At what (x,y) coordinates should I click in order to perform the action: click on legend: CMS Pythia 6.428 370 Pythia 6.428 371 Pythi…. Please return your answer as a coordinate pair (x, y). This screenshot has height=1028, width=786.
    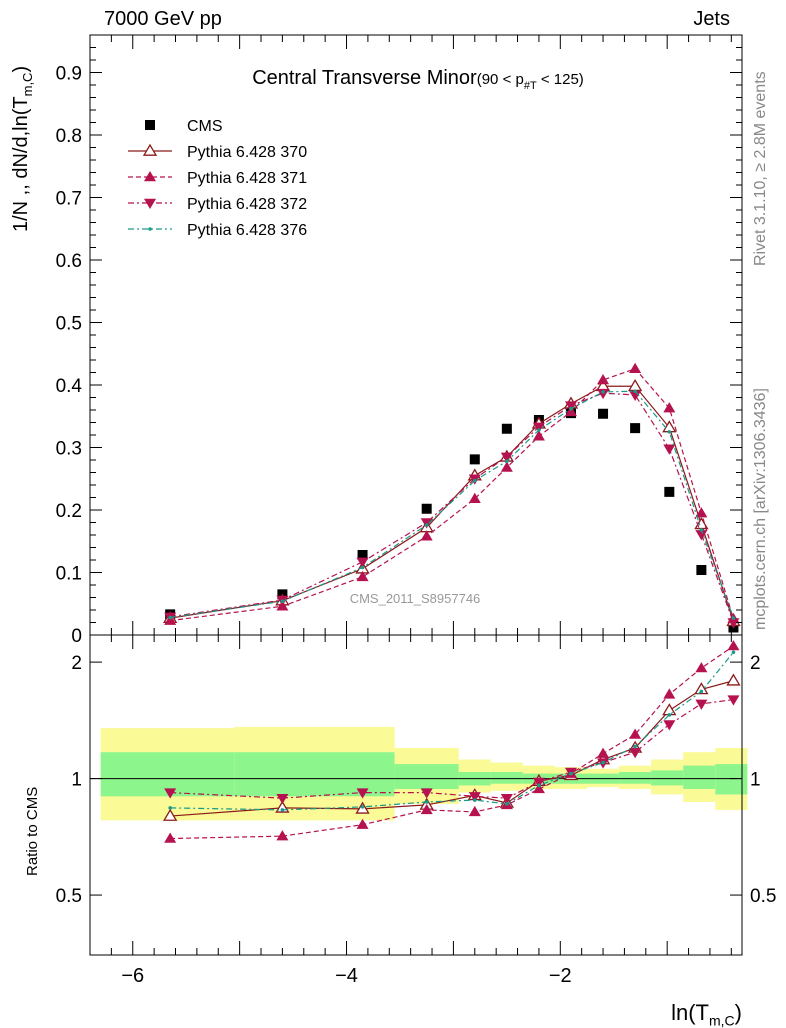
    Looking at the image, I should click on (217, 178).